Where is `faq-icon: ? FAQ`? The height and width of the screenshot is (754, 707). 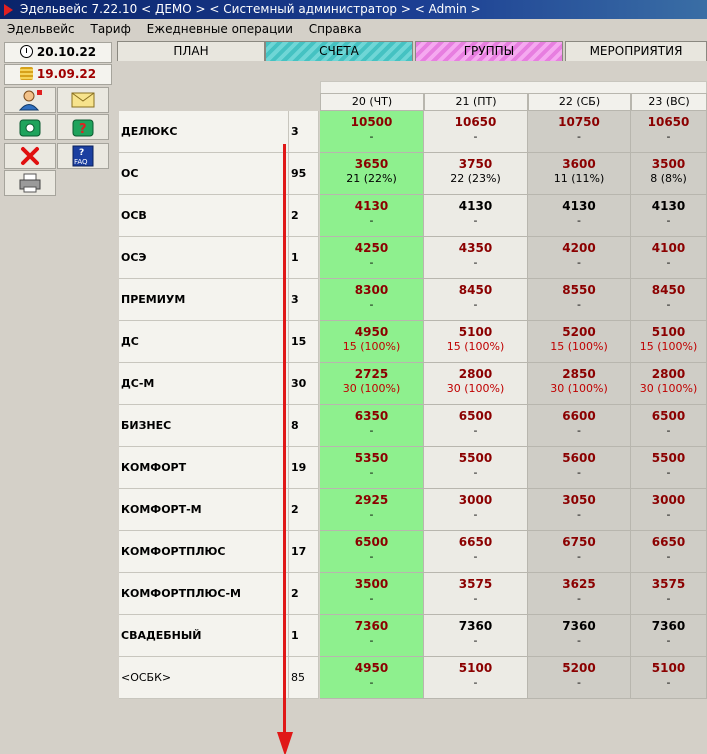 faq-icon: ? FAQ is located at coordinates (83, 156).